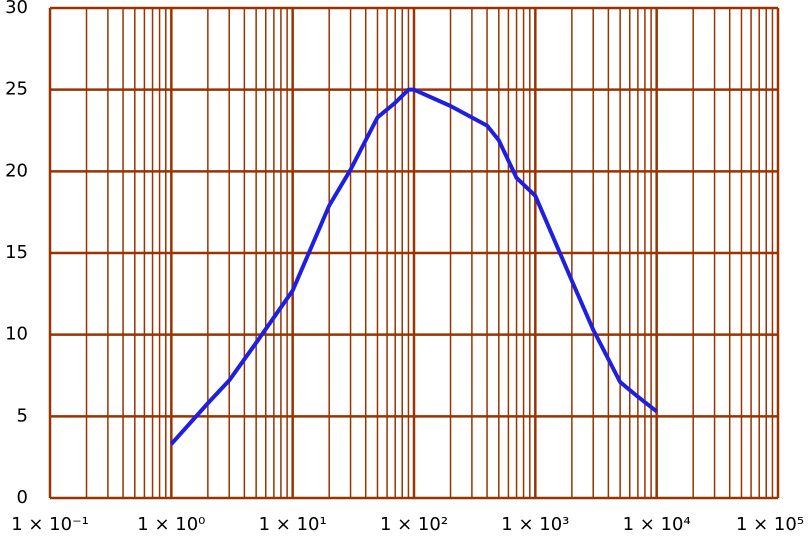 Image resolution: width=810 pixels, height=541 pixels. What do you see at coordinates (770, 524) in the screenshot?
I see `x-tick-label: 1 × 10⁵` at bounding box center [770, 524].